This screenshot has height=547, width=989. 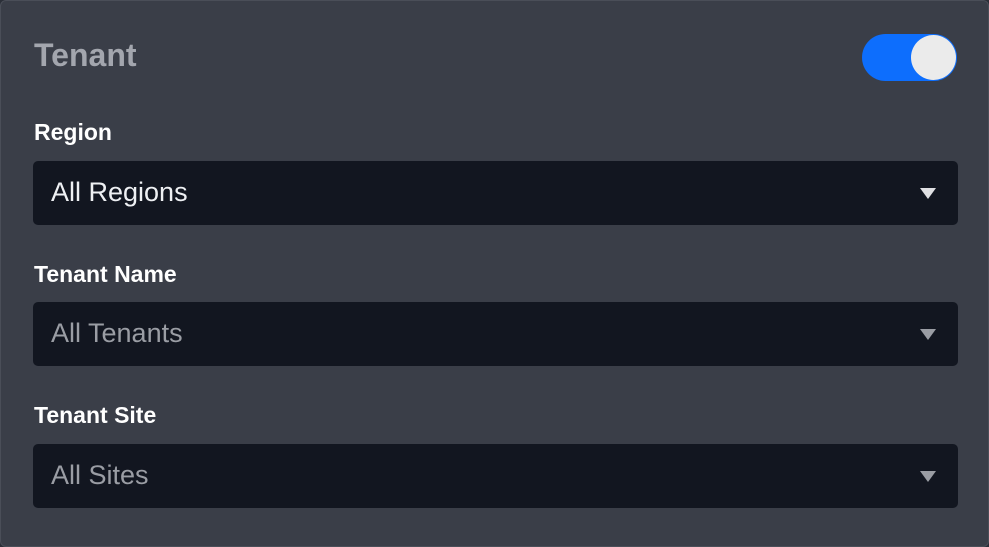 What do you see at coordinates (100, 475) in the screenshot?
I see `tenant-site-select-value: All Sites` at bounding box center [100, 475].